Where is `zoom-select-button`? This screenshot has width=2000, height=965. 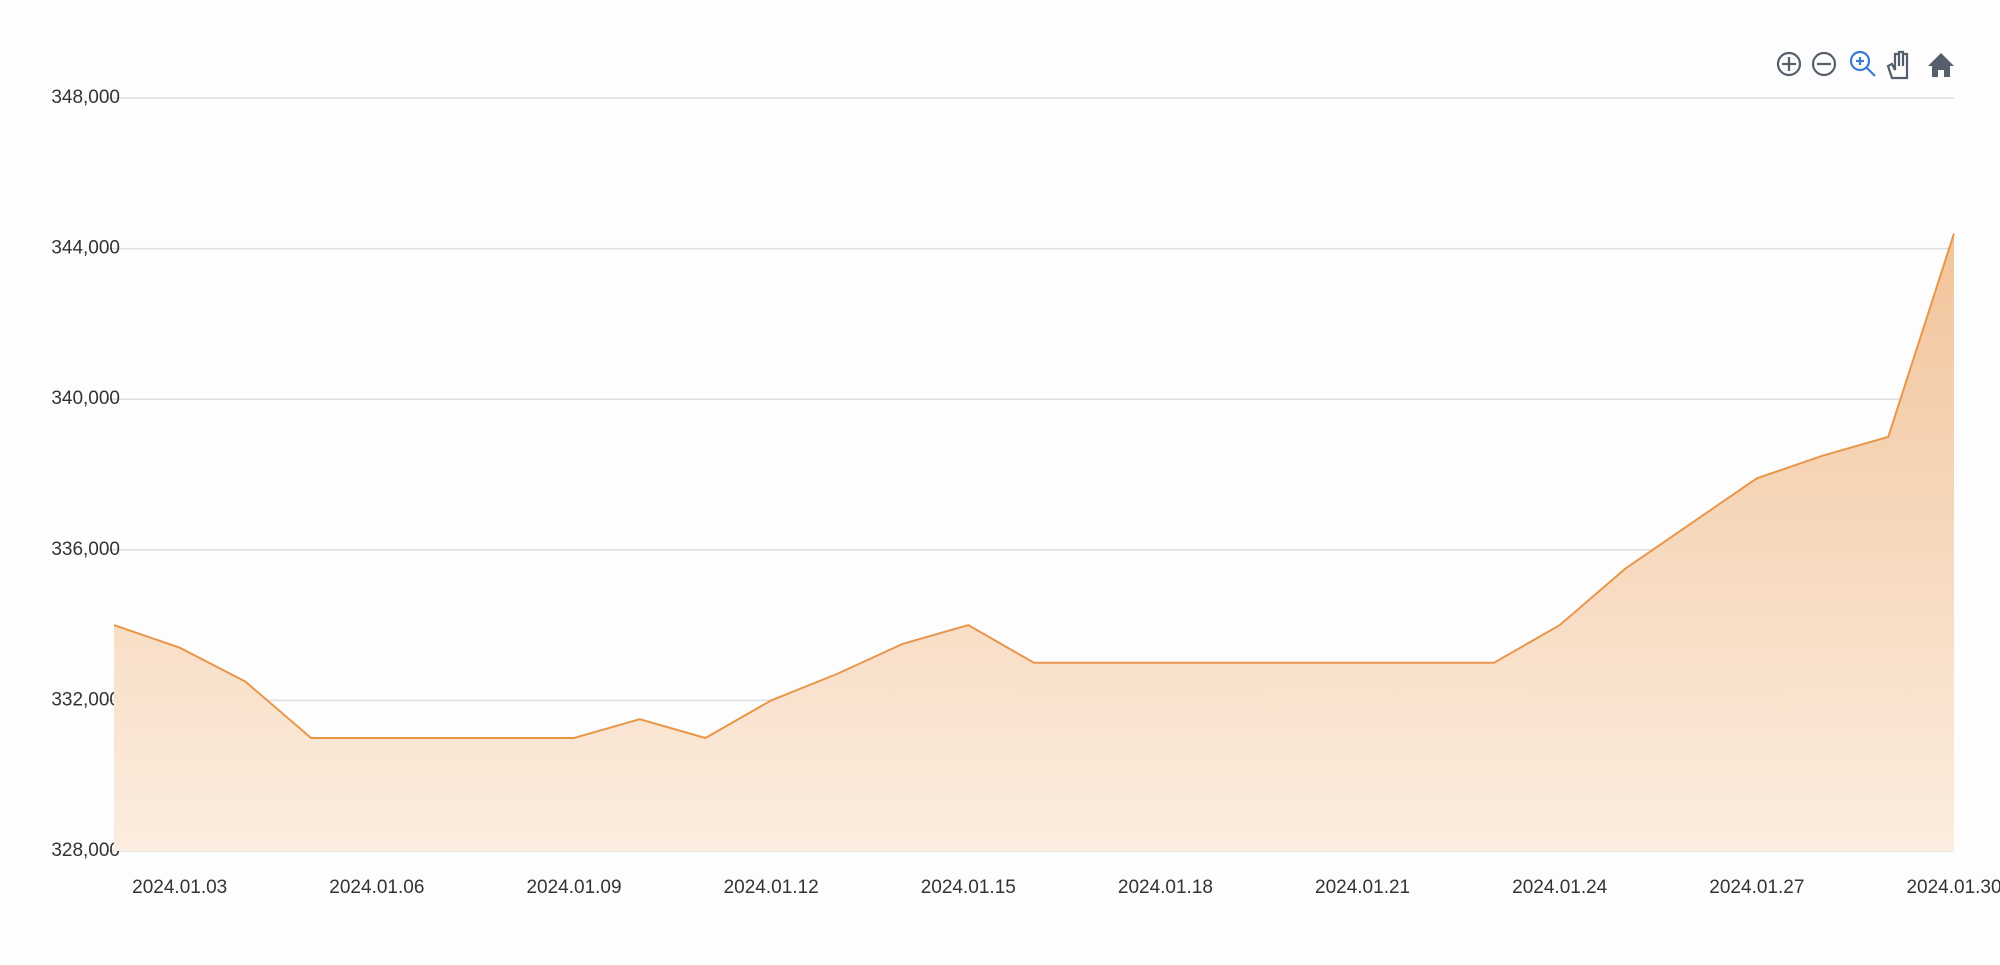
zoom-select-button is located at coordinates (1862, 63).